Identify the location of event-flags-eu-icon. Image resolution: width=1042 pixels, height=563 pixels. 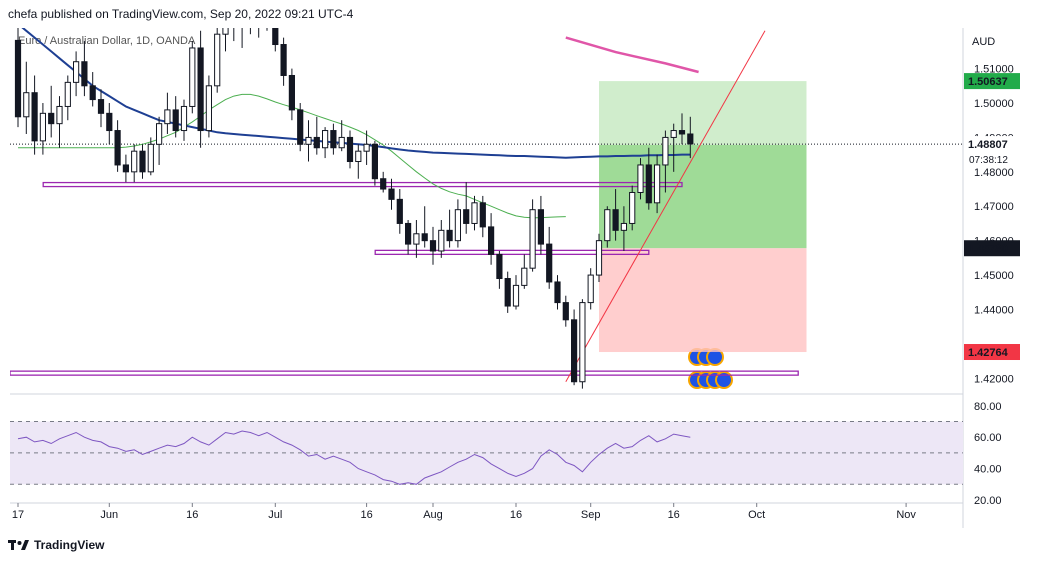
(710, 380).